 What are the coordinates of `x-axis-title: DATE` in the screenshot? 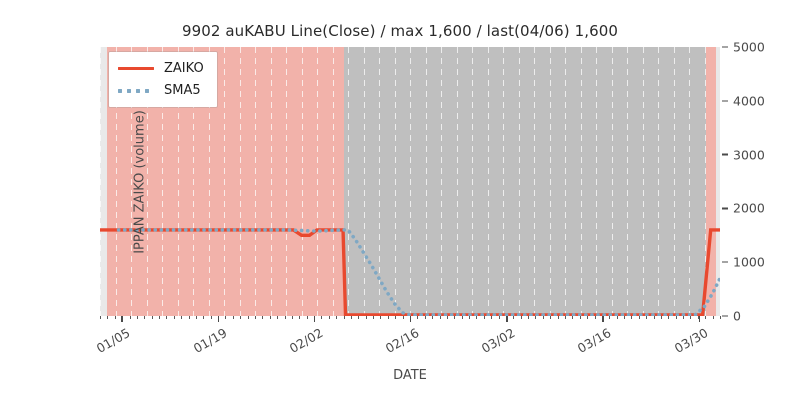 It's located at (410, 375).